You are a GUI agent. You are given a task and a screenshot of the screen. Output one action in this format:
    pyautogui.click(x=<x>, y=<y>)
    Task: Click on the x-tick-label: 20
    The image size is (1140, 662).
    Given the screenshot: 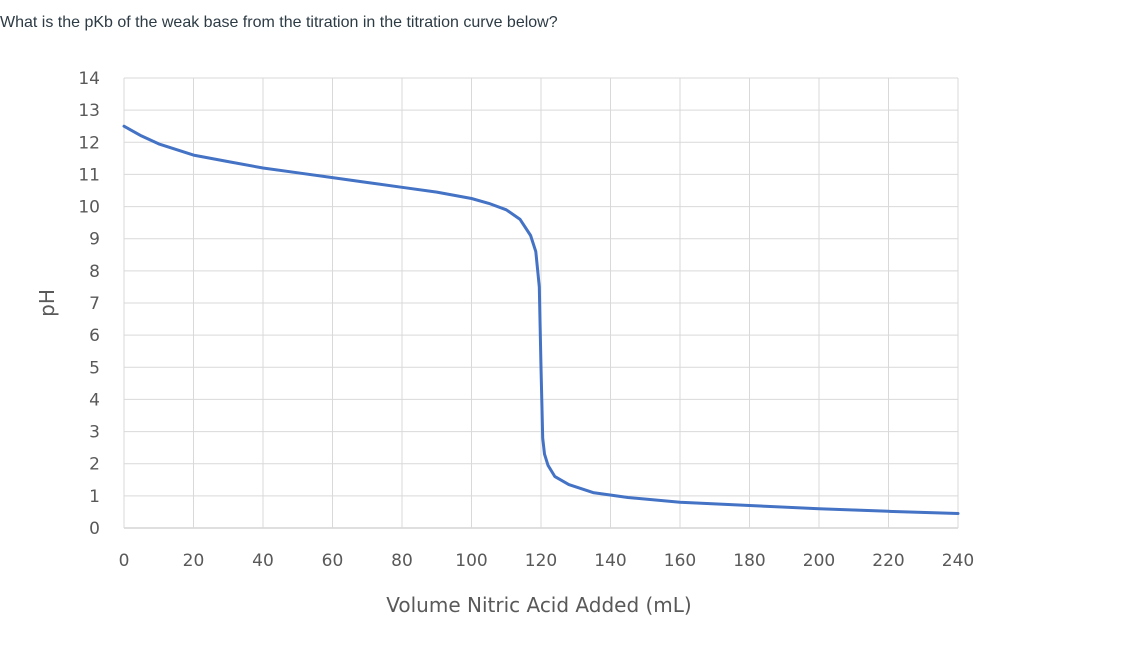 What is the action you would take?
    pyautogui.click(x=194, y=561)
    